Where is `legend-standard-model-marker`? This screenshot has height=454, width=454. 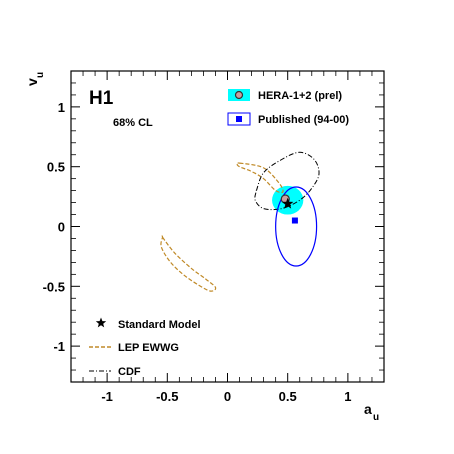 legend-standard-model-marker is located at coordinates (101, 322).